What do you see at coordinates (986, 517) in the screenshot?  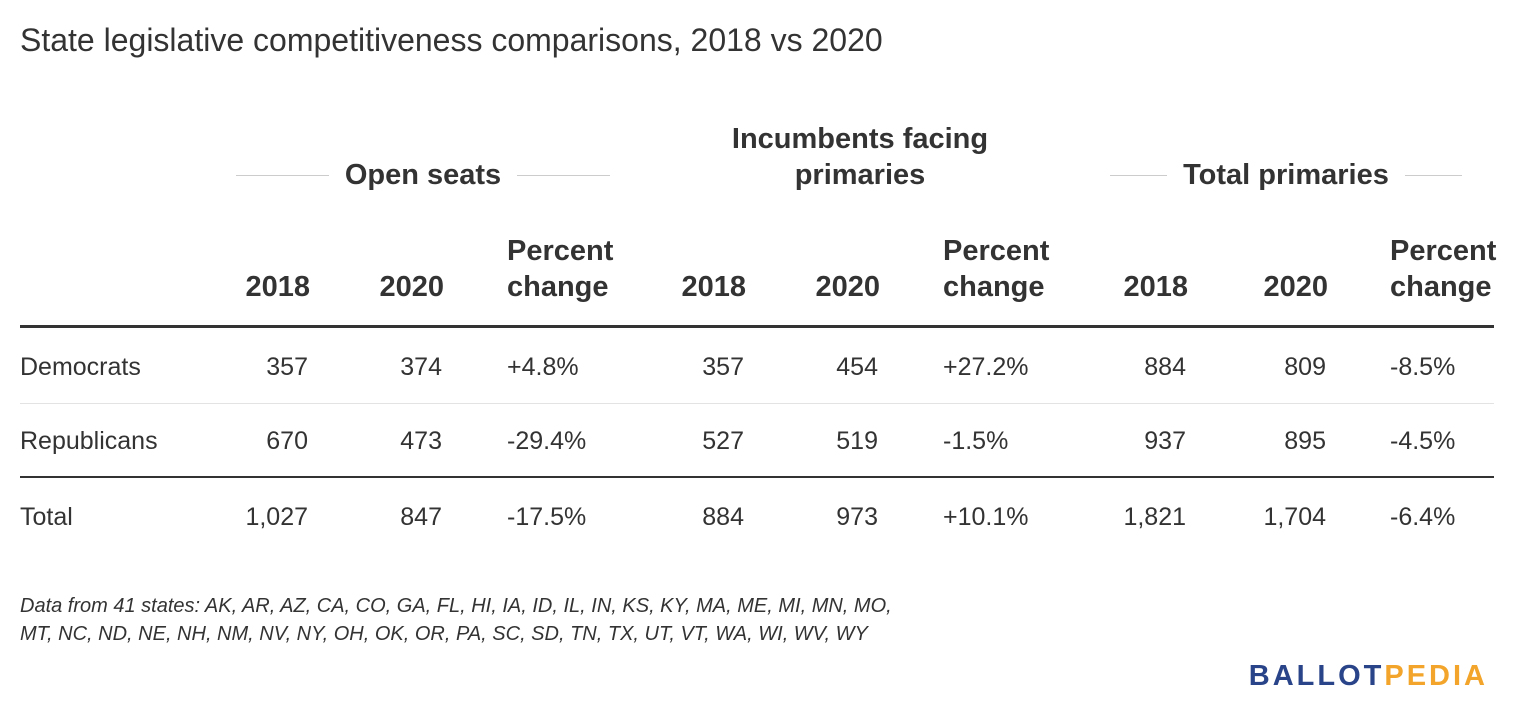 I see `cell-inc-pct: +10.1%` at bounding box center [986, 517].